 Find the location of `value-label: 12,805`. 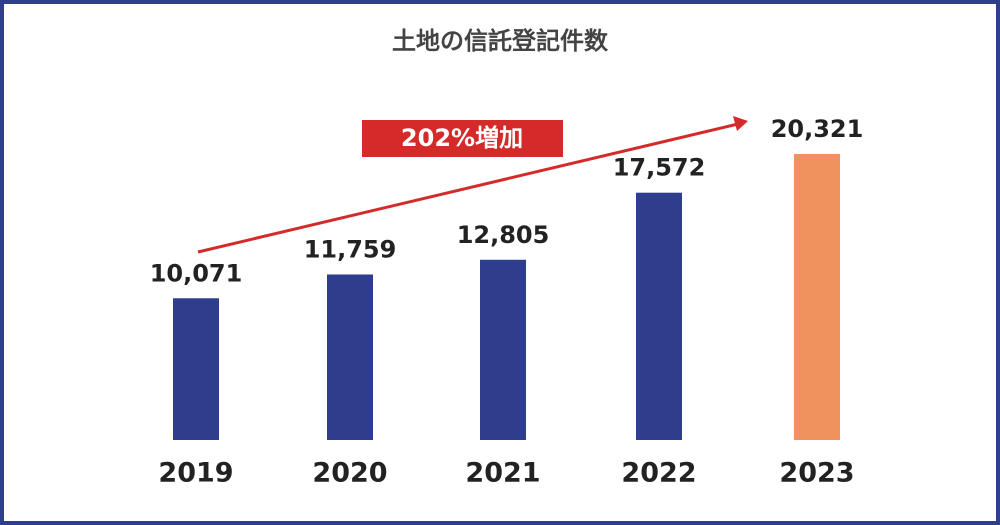

value-label: 12,805 is located at coordinates (503, 235).